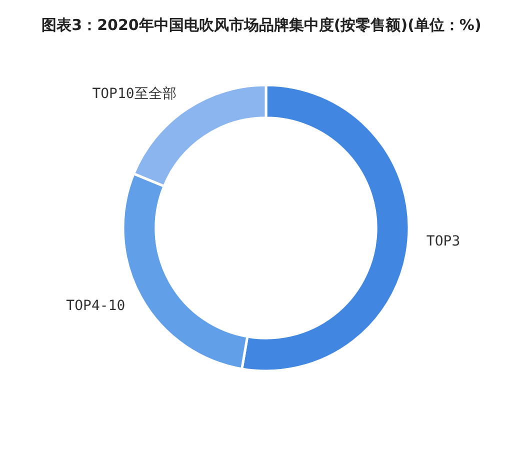 The width and height of the screenshot is (523, 449). Describe the element at coordinates (134, 94) in the screenshot. I see `slice-label: TOP10至全部` at that location.